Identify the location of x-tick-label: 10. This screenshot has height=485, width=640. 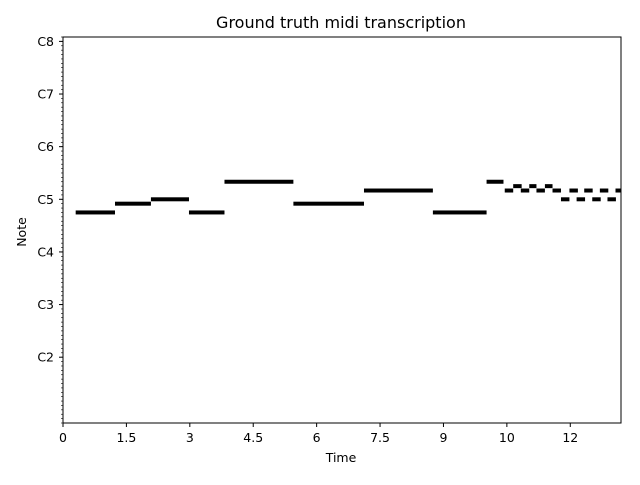
(507, 437).